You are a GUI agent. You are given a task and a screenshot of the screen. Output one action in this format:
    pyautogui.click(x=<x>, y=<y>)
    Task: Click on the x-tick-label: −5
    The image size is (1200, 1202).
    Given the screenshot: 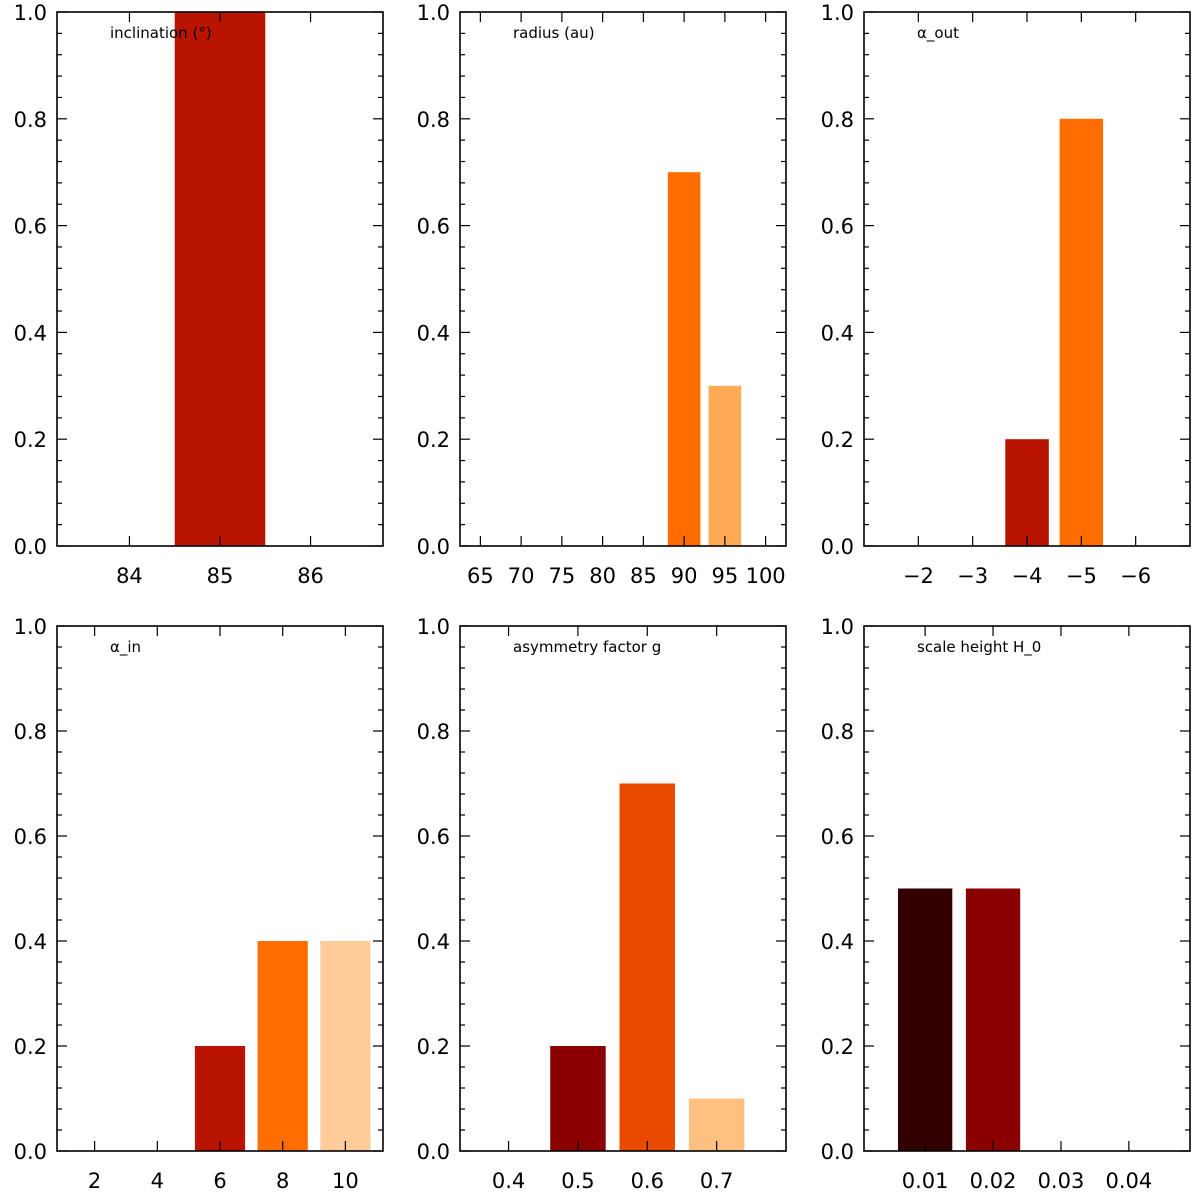 What is the action you would take?
    pyautogui.click(x=1081, y=576)
    